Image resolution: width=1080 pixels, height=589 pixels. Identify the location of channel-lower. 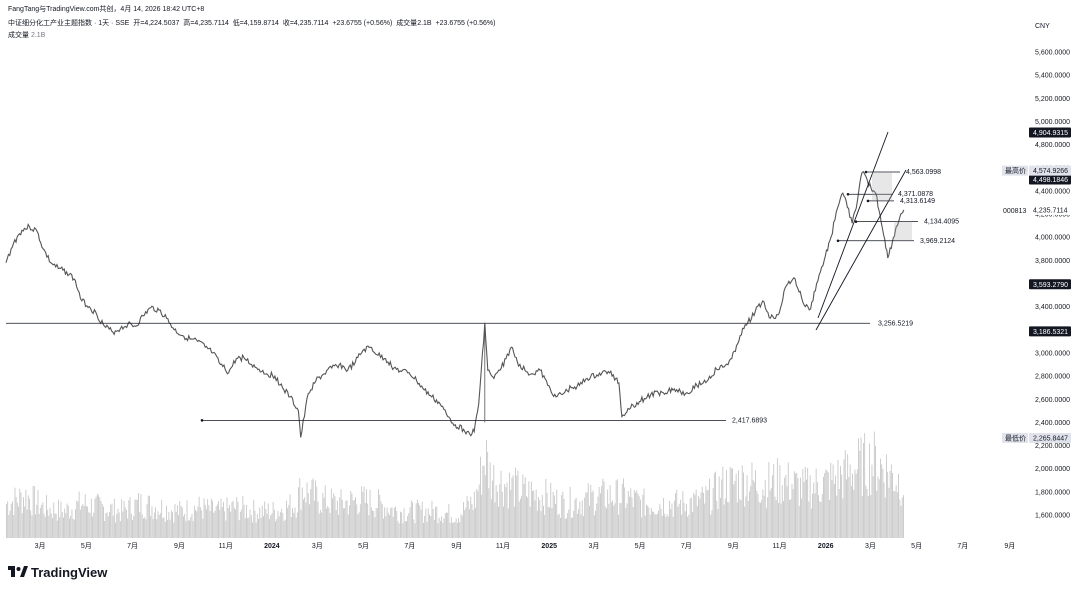
(861, 250).